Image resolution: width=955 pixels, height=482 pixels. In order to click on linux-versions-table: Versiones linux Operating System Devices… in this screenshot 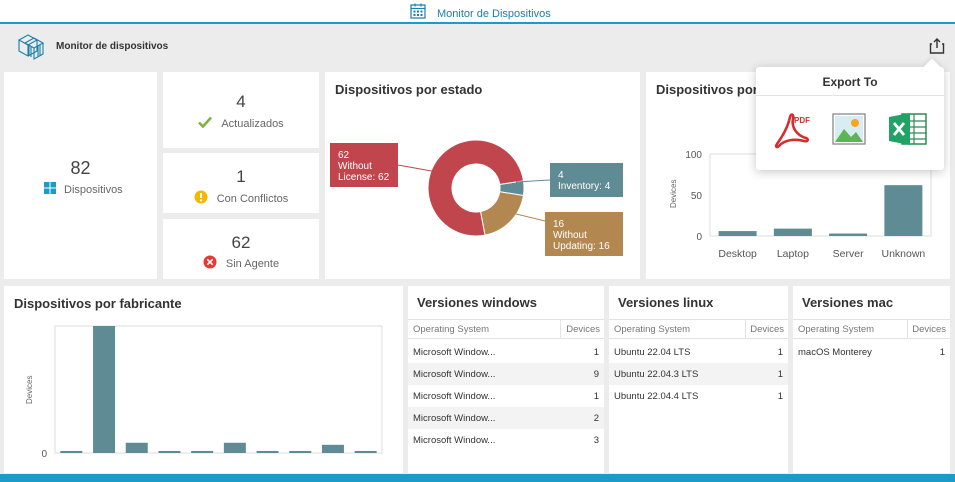, I will do `click(698, 379)`.